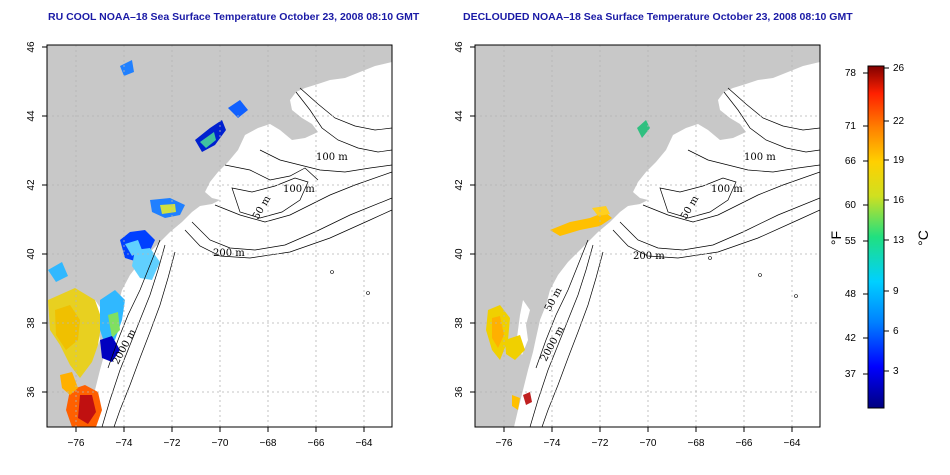 The height and width of the screenshot is (475, 950). Describe the element at coordinates (364, 443) in the screenshot. I see `left-lon-tick-64: −64` at that location.